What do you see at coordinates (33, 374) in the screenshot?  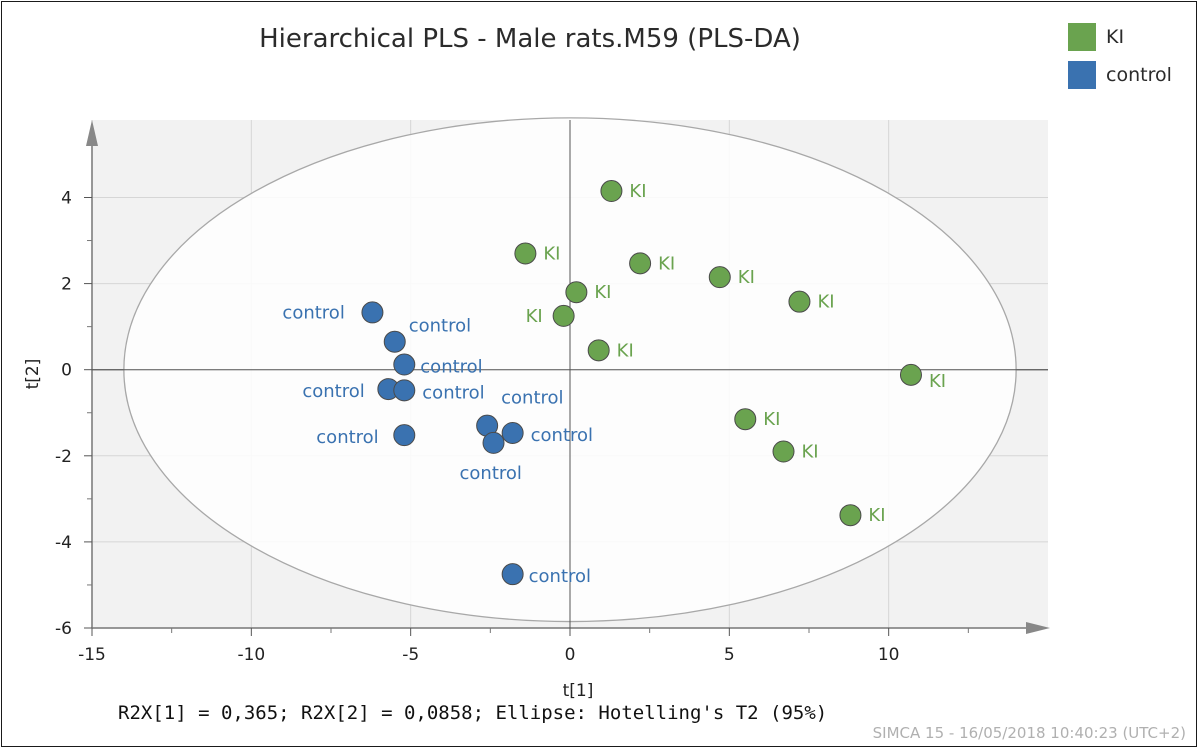 I see `y-axis-title: t[2]` at bounding box center [33, 374].